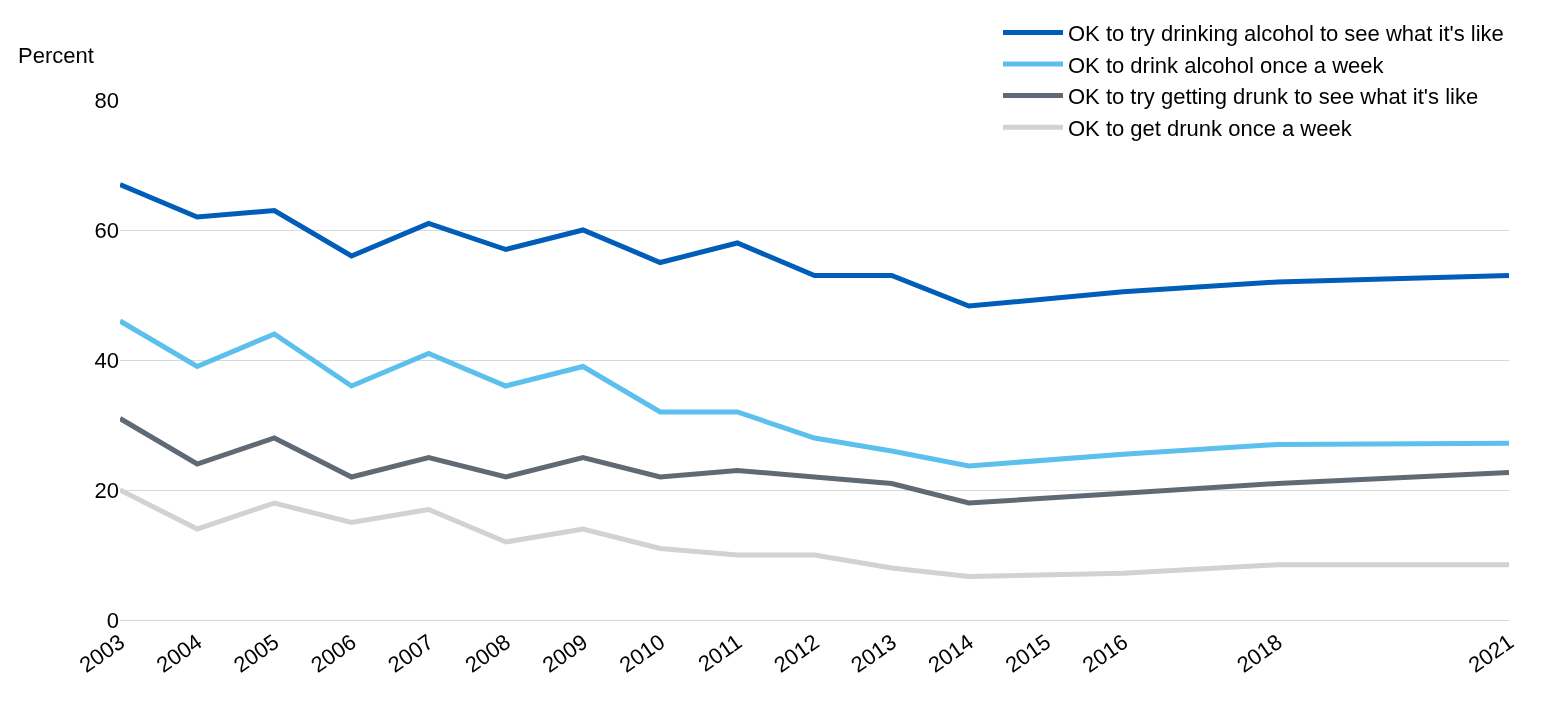 The height and width of the screenshot is (715, 1559). Describe the element at coordinates (1210, 128) in the screenshot. I see `legend-label: OK to get drunk once a week` at that location.